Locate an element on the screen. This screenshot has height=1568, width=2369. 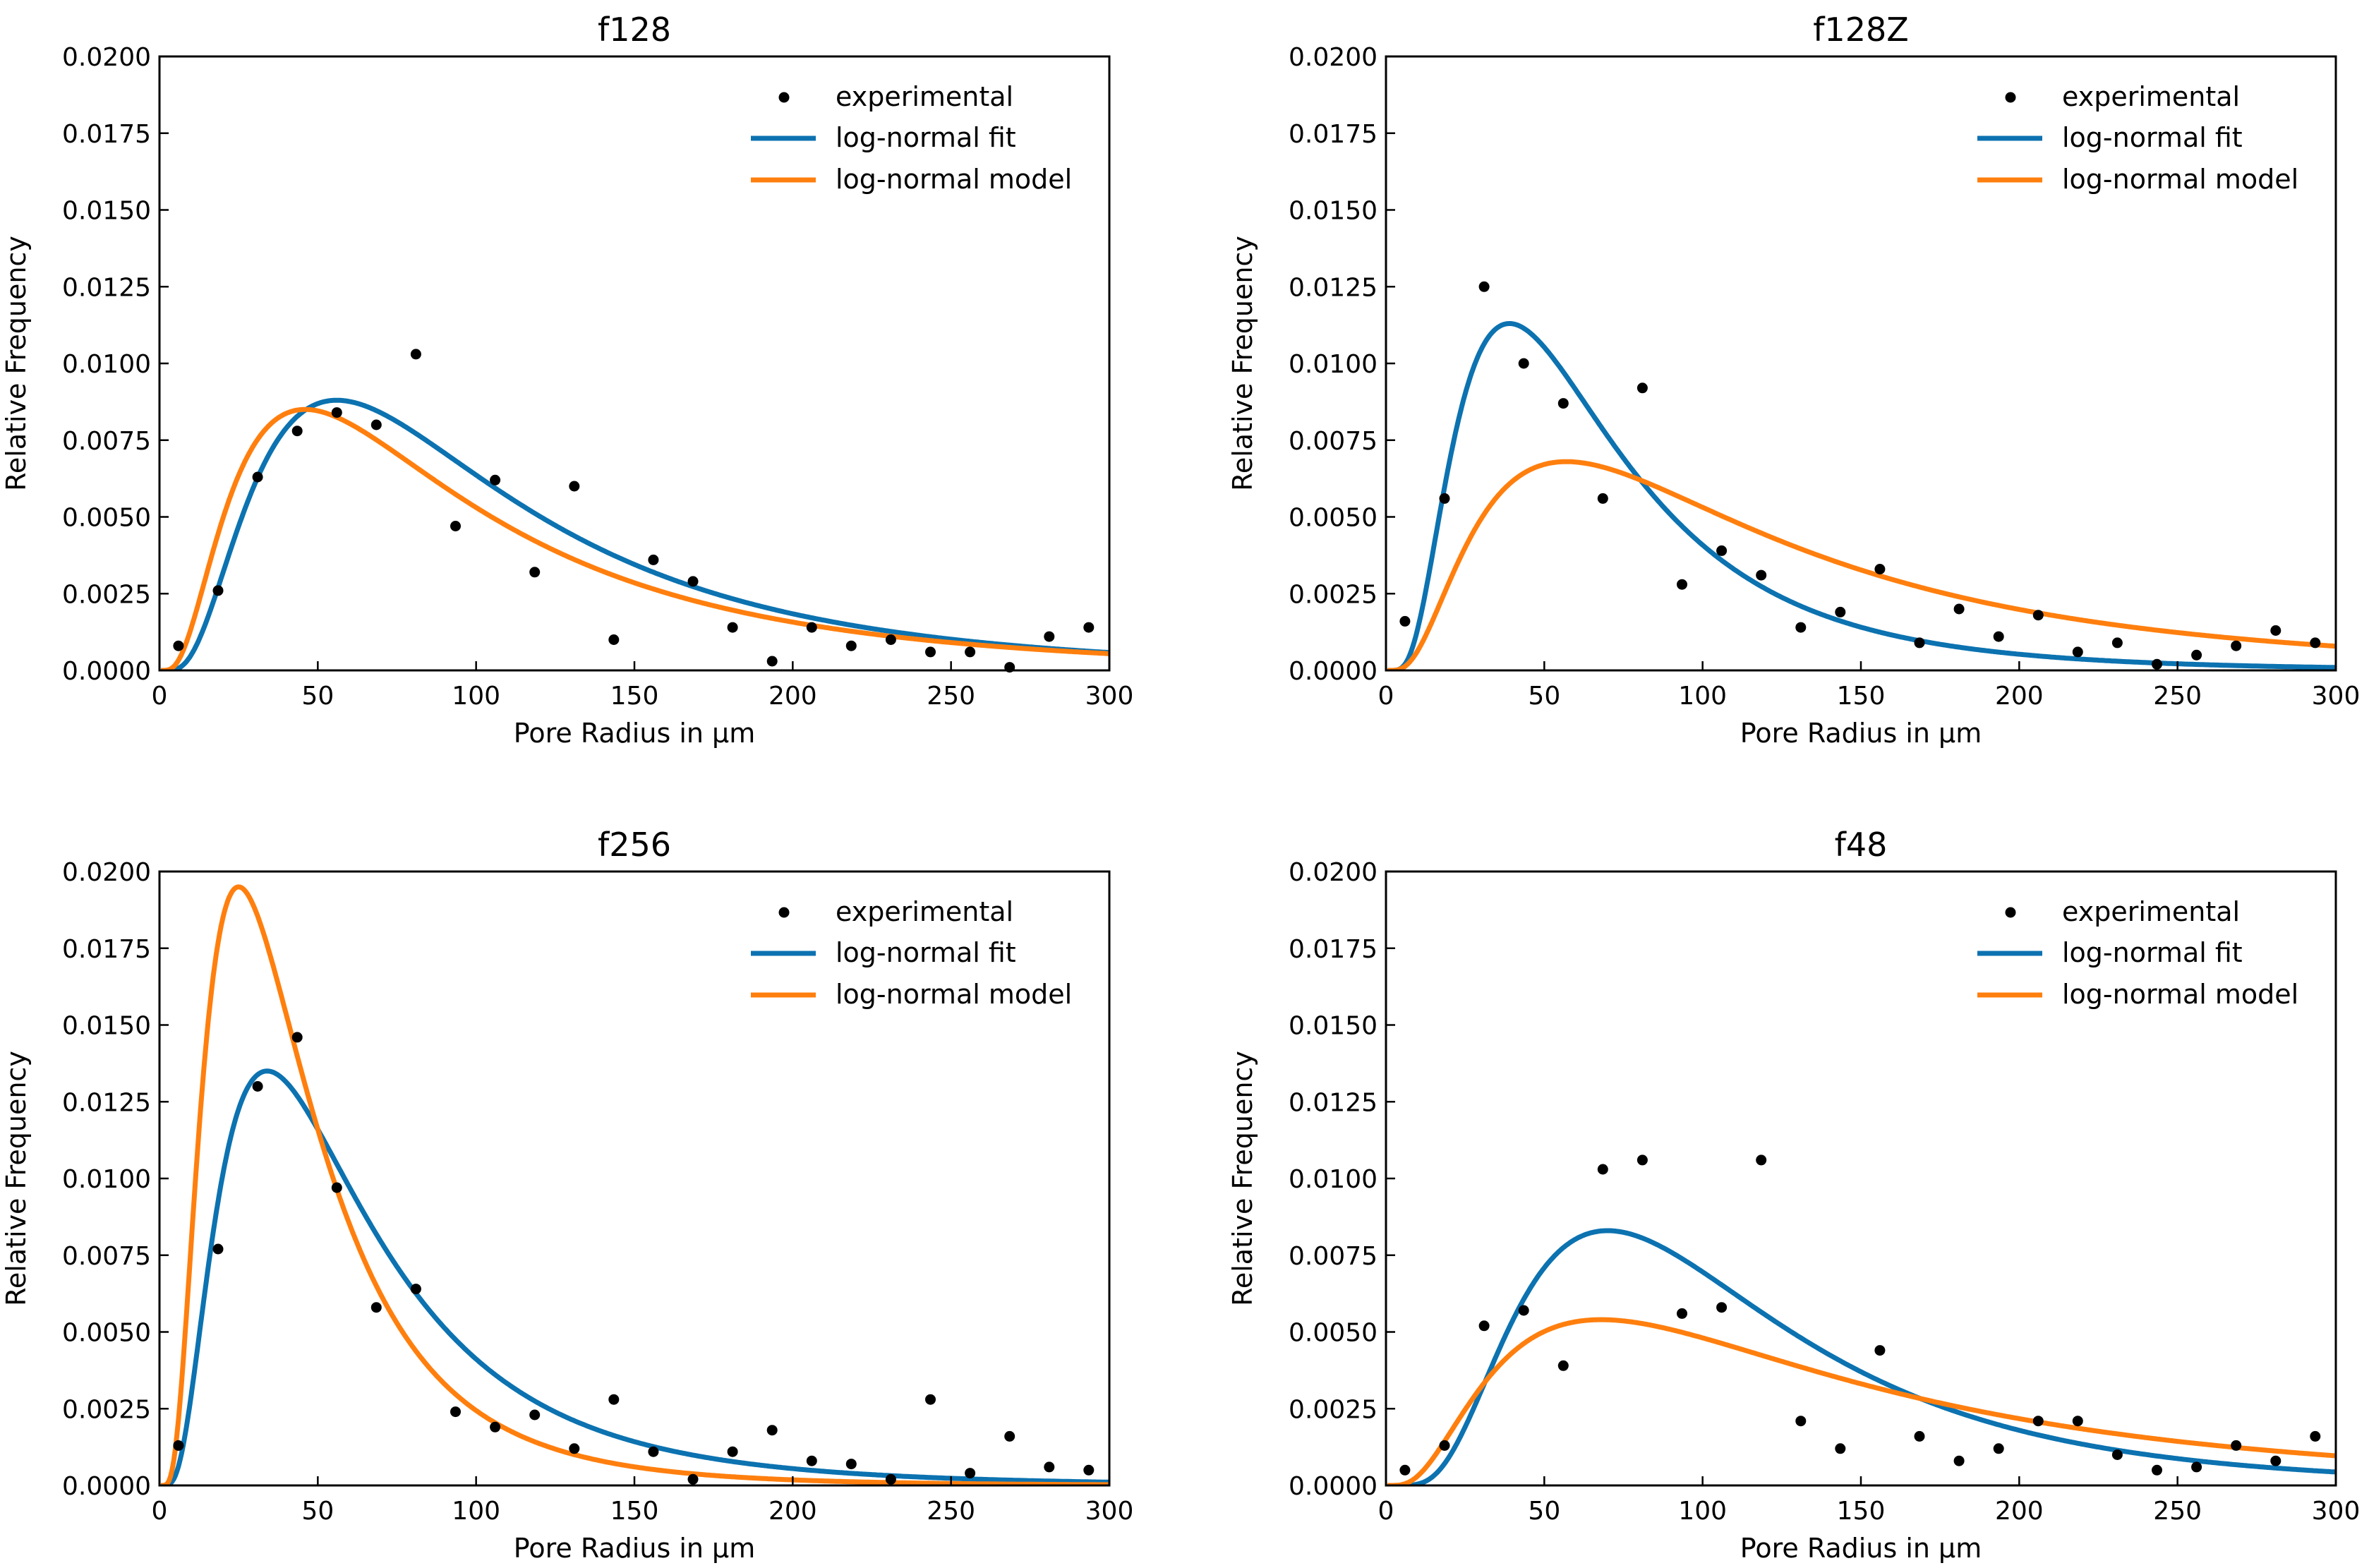
x-axis-label: Pore Radius in μm is located at coordinates (634, 1548).